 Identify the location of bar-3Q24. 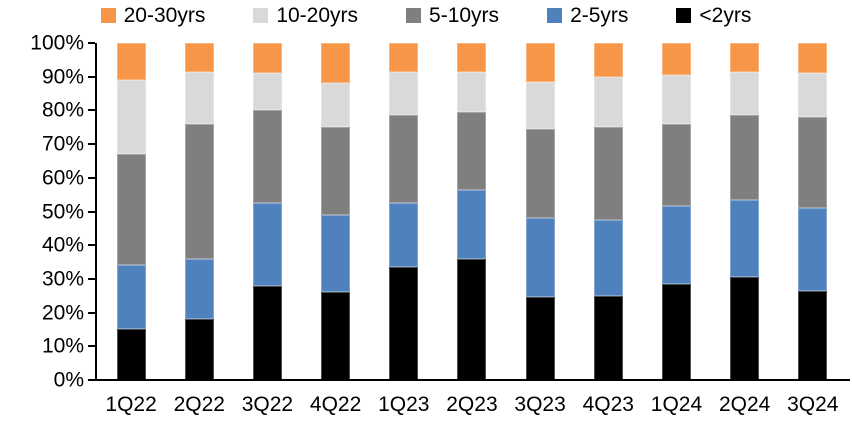
(813, 211).